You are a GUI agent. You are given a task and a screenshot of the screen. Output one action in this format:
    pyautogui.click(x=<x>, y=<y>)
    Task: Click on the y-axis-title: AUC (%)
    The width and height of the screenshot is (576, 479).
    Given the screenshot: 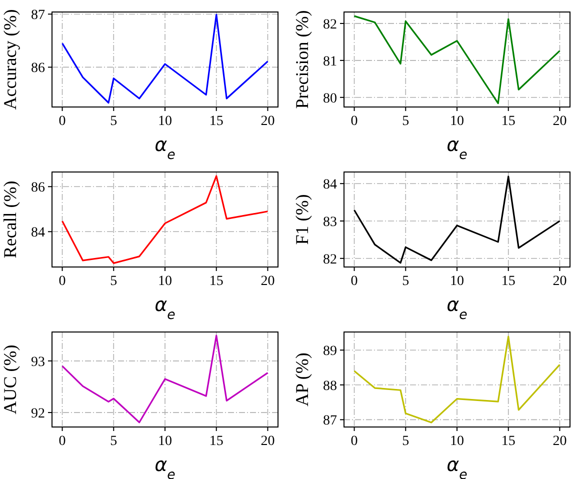 What is the action you would take?
    pyautogui.click(x=10, y=379)
    